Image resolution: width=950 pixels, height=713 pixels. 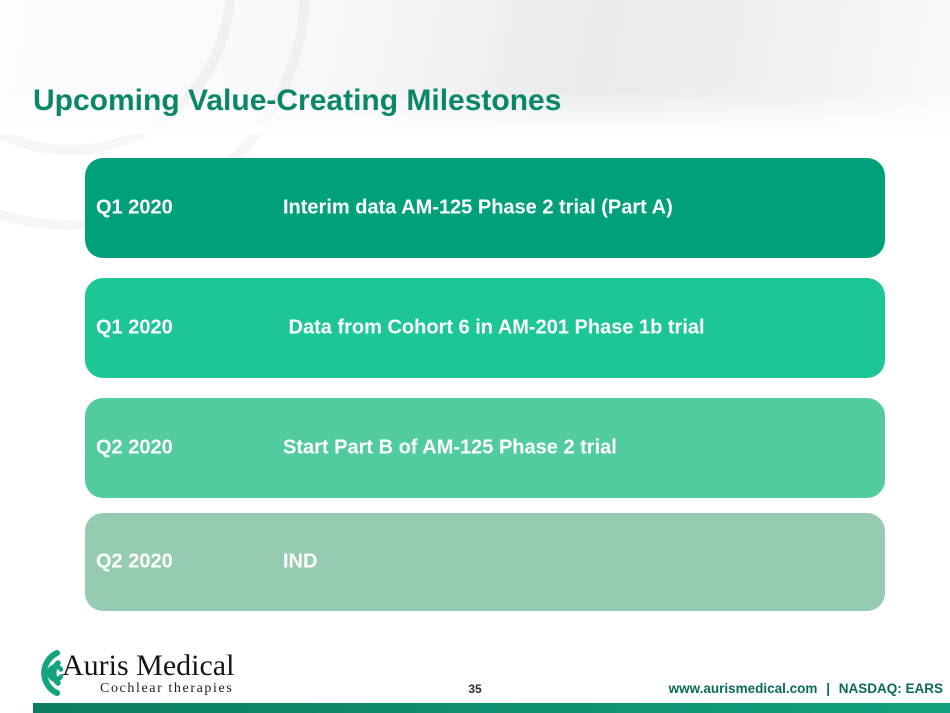 I want to click on company-logo: Auris Medical Cochlear therapies, so click(x=158, y=672).